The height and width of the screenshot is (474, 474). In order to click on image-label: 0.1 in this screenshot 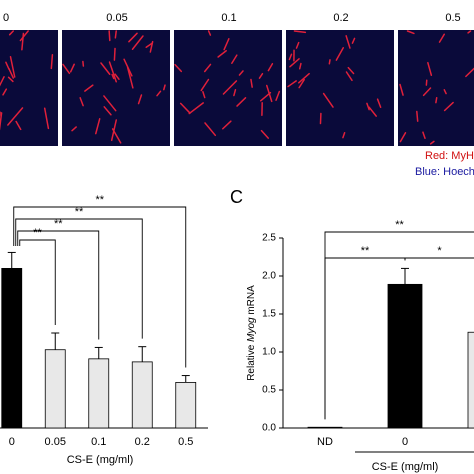, I will do `click(228, 18)`.